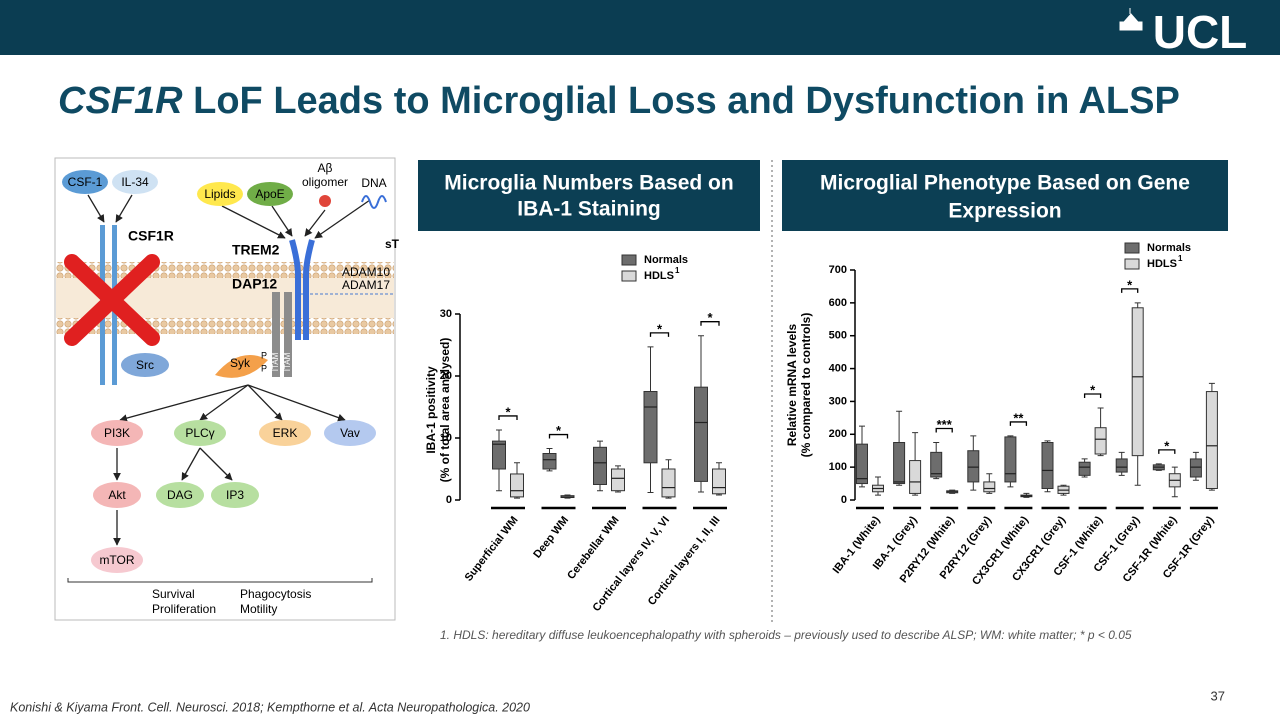 This screenshot has width=1280, height=720. What do you see at coordinates (151, 236) in the screenshot?
I see `node-label: CSF1R` at bounding box center [151, 236].